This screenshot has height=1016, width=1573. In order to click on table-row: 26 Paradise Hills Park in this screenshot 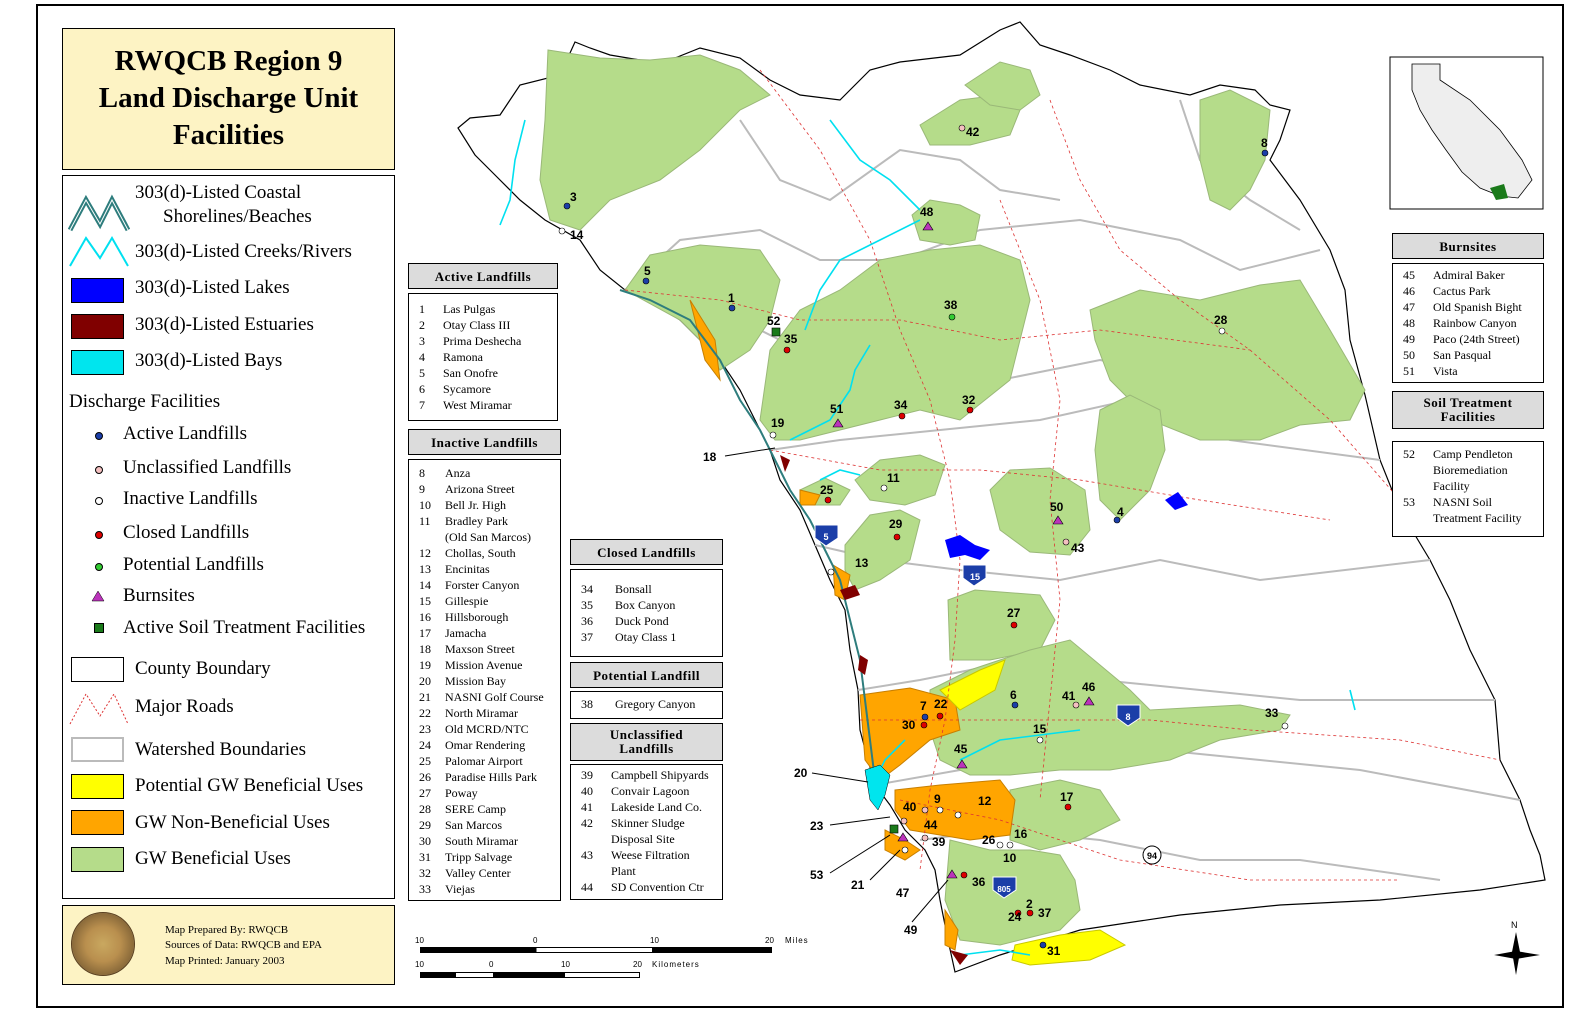, I will do `click(487, 778)`.